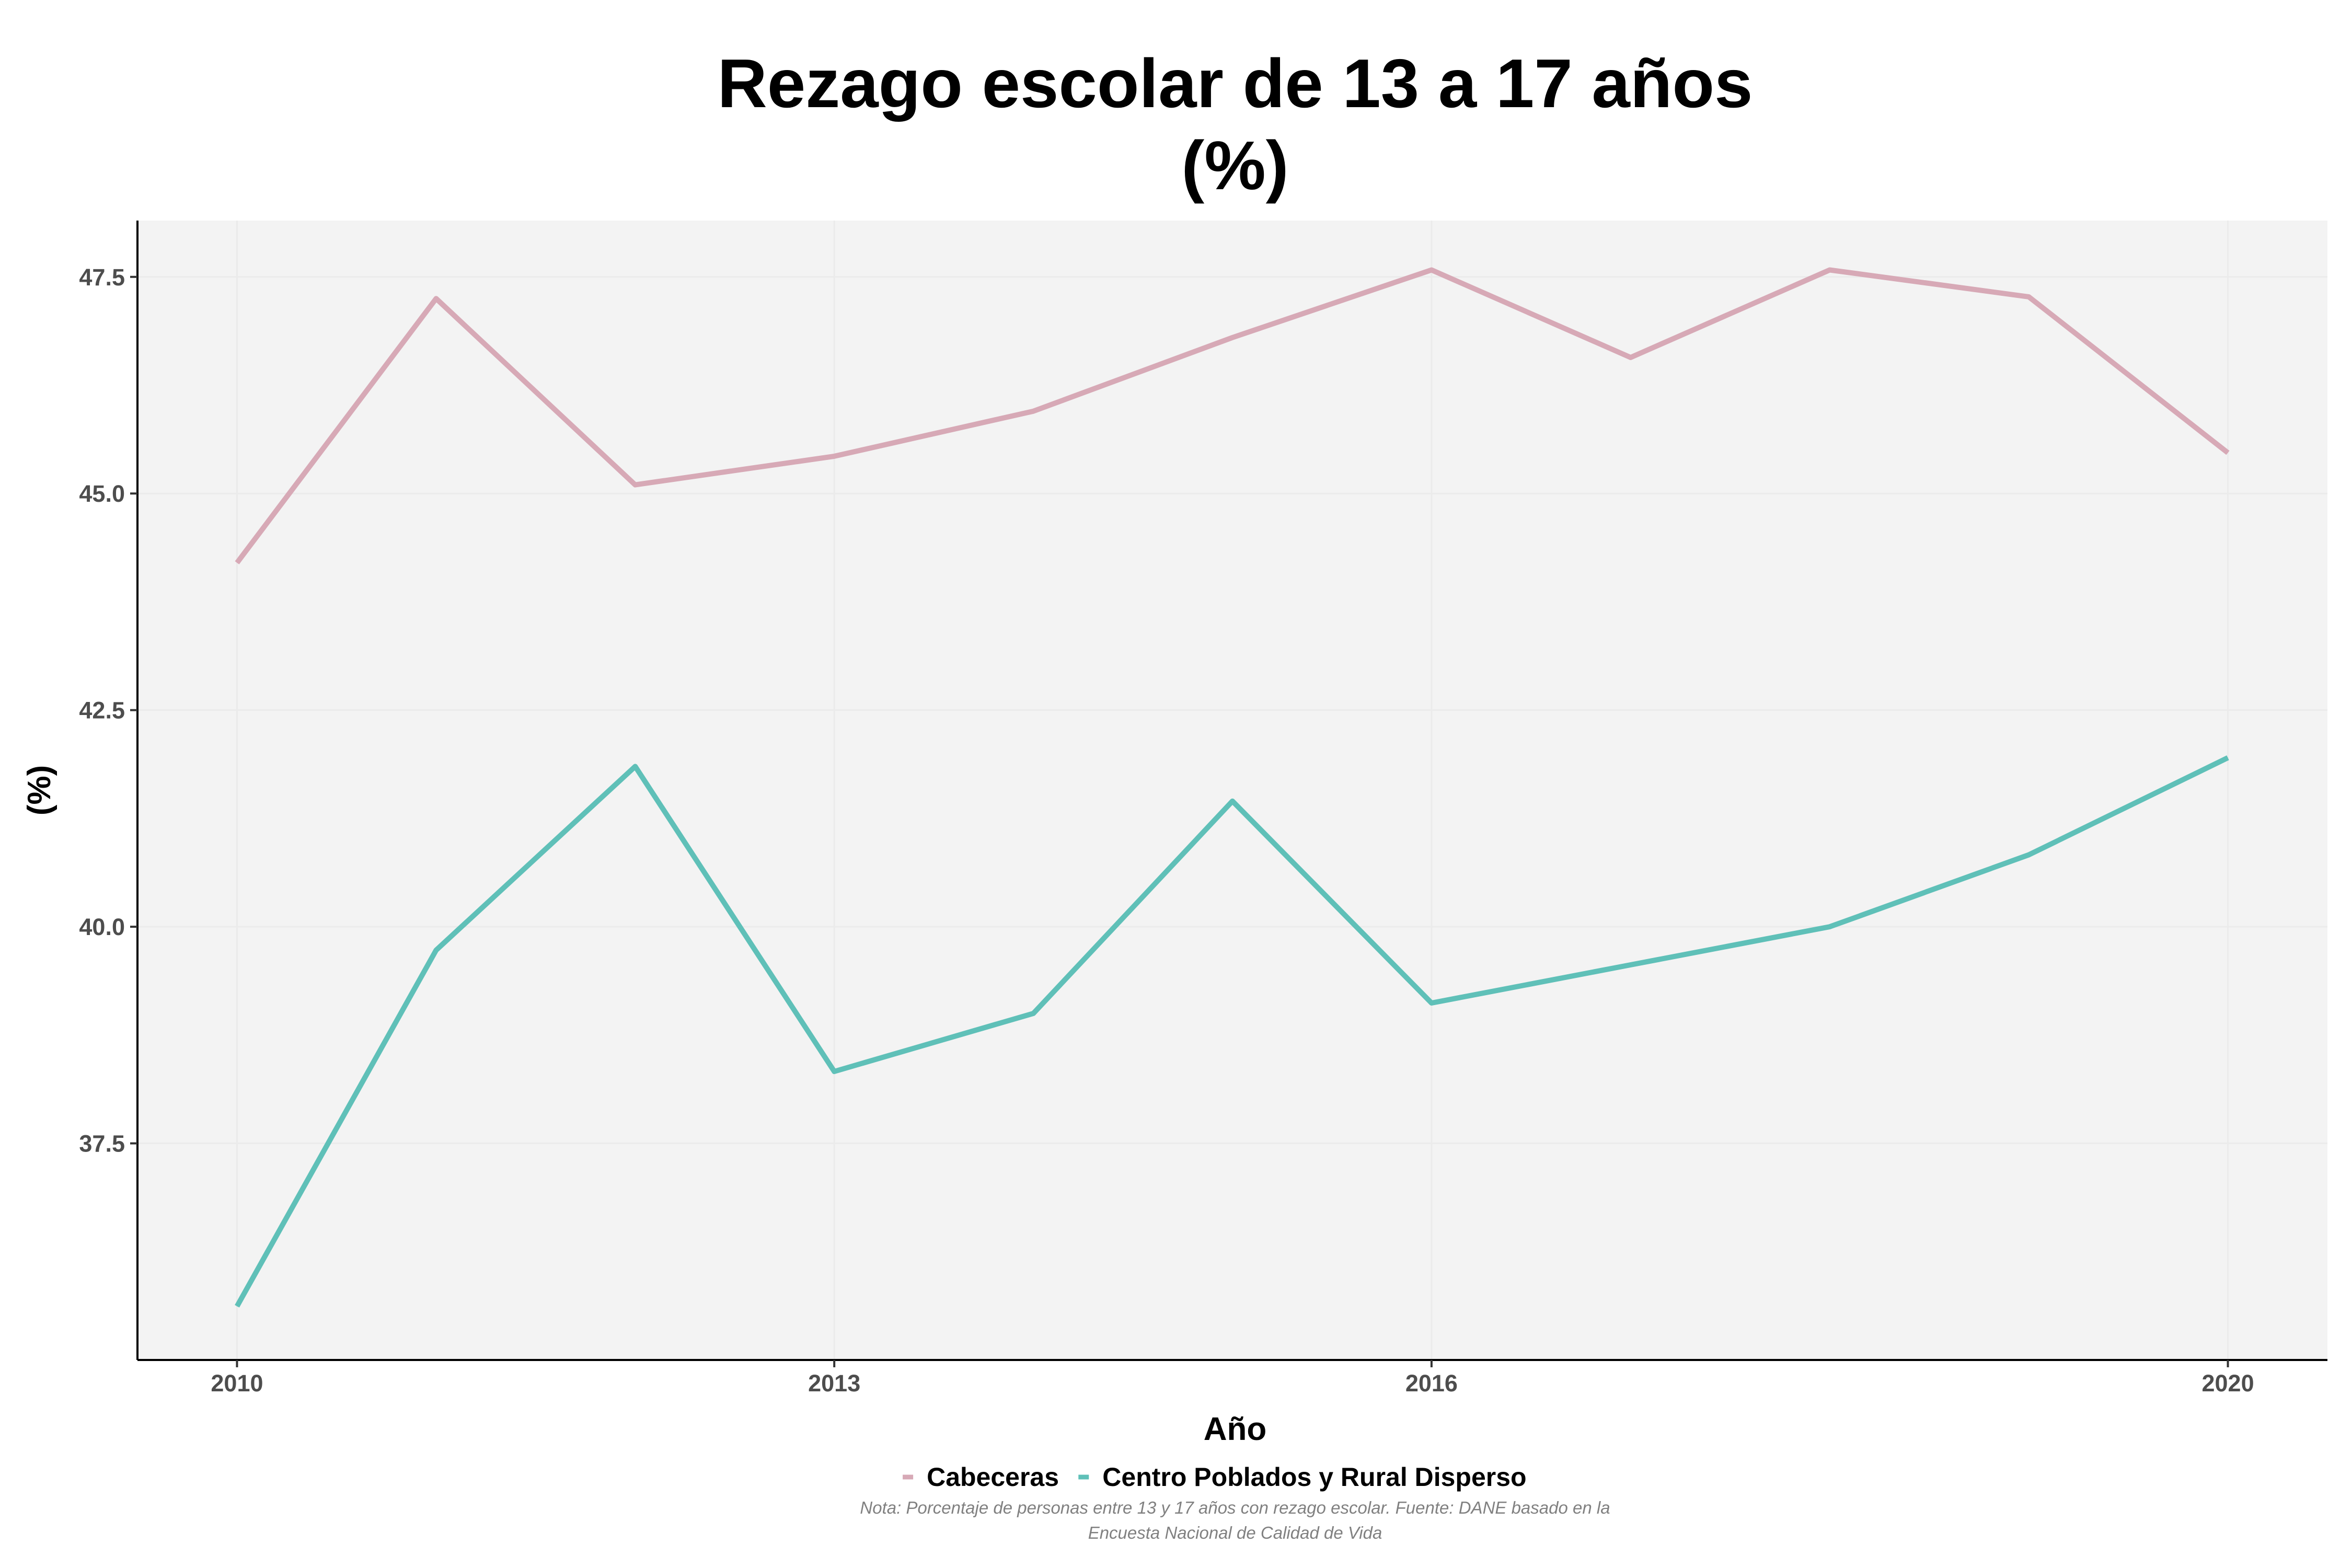 The image size is (2352, 1568). I want to click on y-axis-label: (%), so click(39, 790).